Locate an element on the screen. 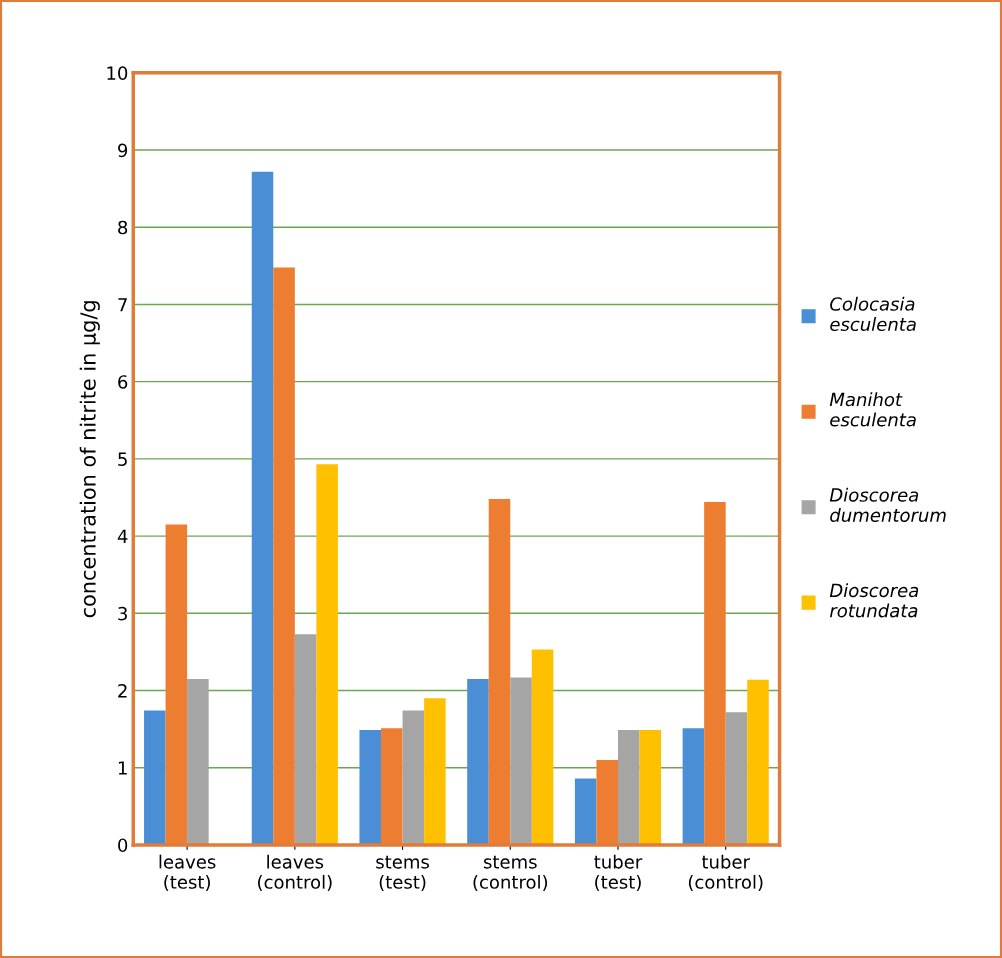 The width and height of the screenshot is (1002, 958). x-tick-label: tuber (control) is located at coordinates (725, 872).